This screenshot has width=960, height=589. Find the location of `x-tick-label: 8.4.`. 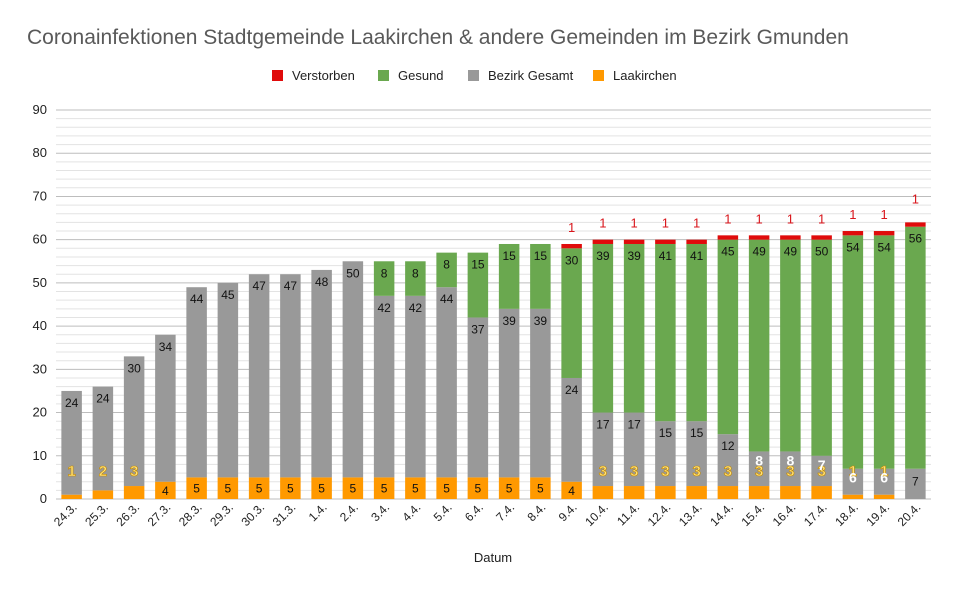

x-tick-label: 8.4. is located at coordinates (536, 512).